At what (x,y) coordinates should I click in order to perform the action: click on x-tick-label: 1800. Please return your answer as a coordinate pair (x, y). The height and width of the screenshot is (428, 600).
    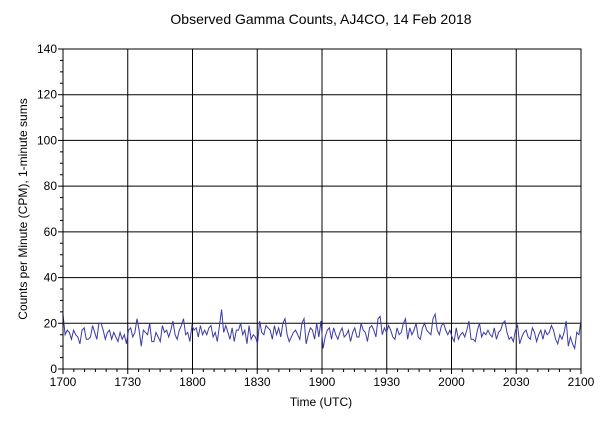
    Looking at the image, I should click on (192, 382).